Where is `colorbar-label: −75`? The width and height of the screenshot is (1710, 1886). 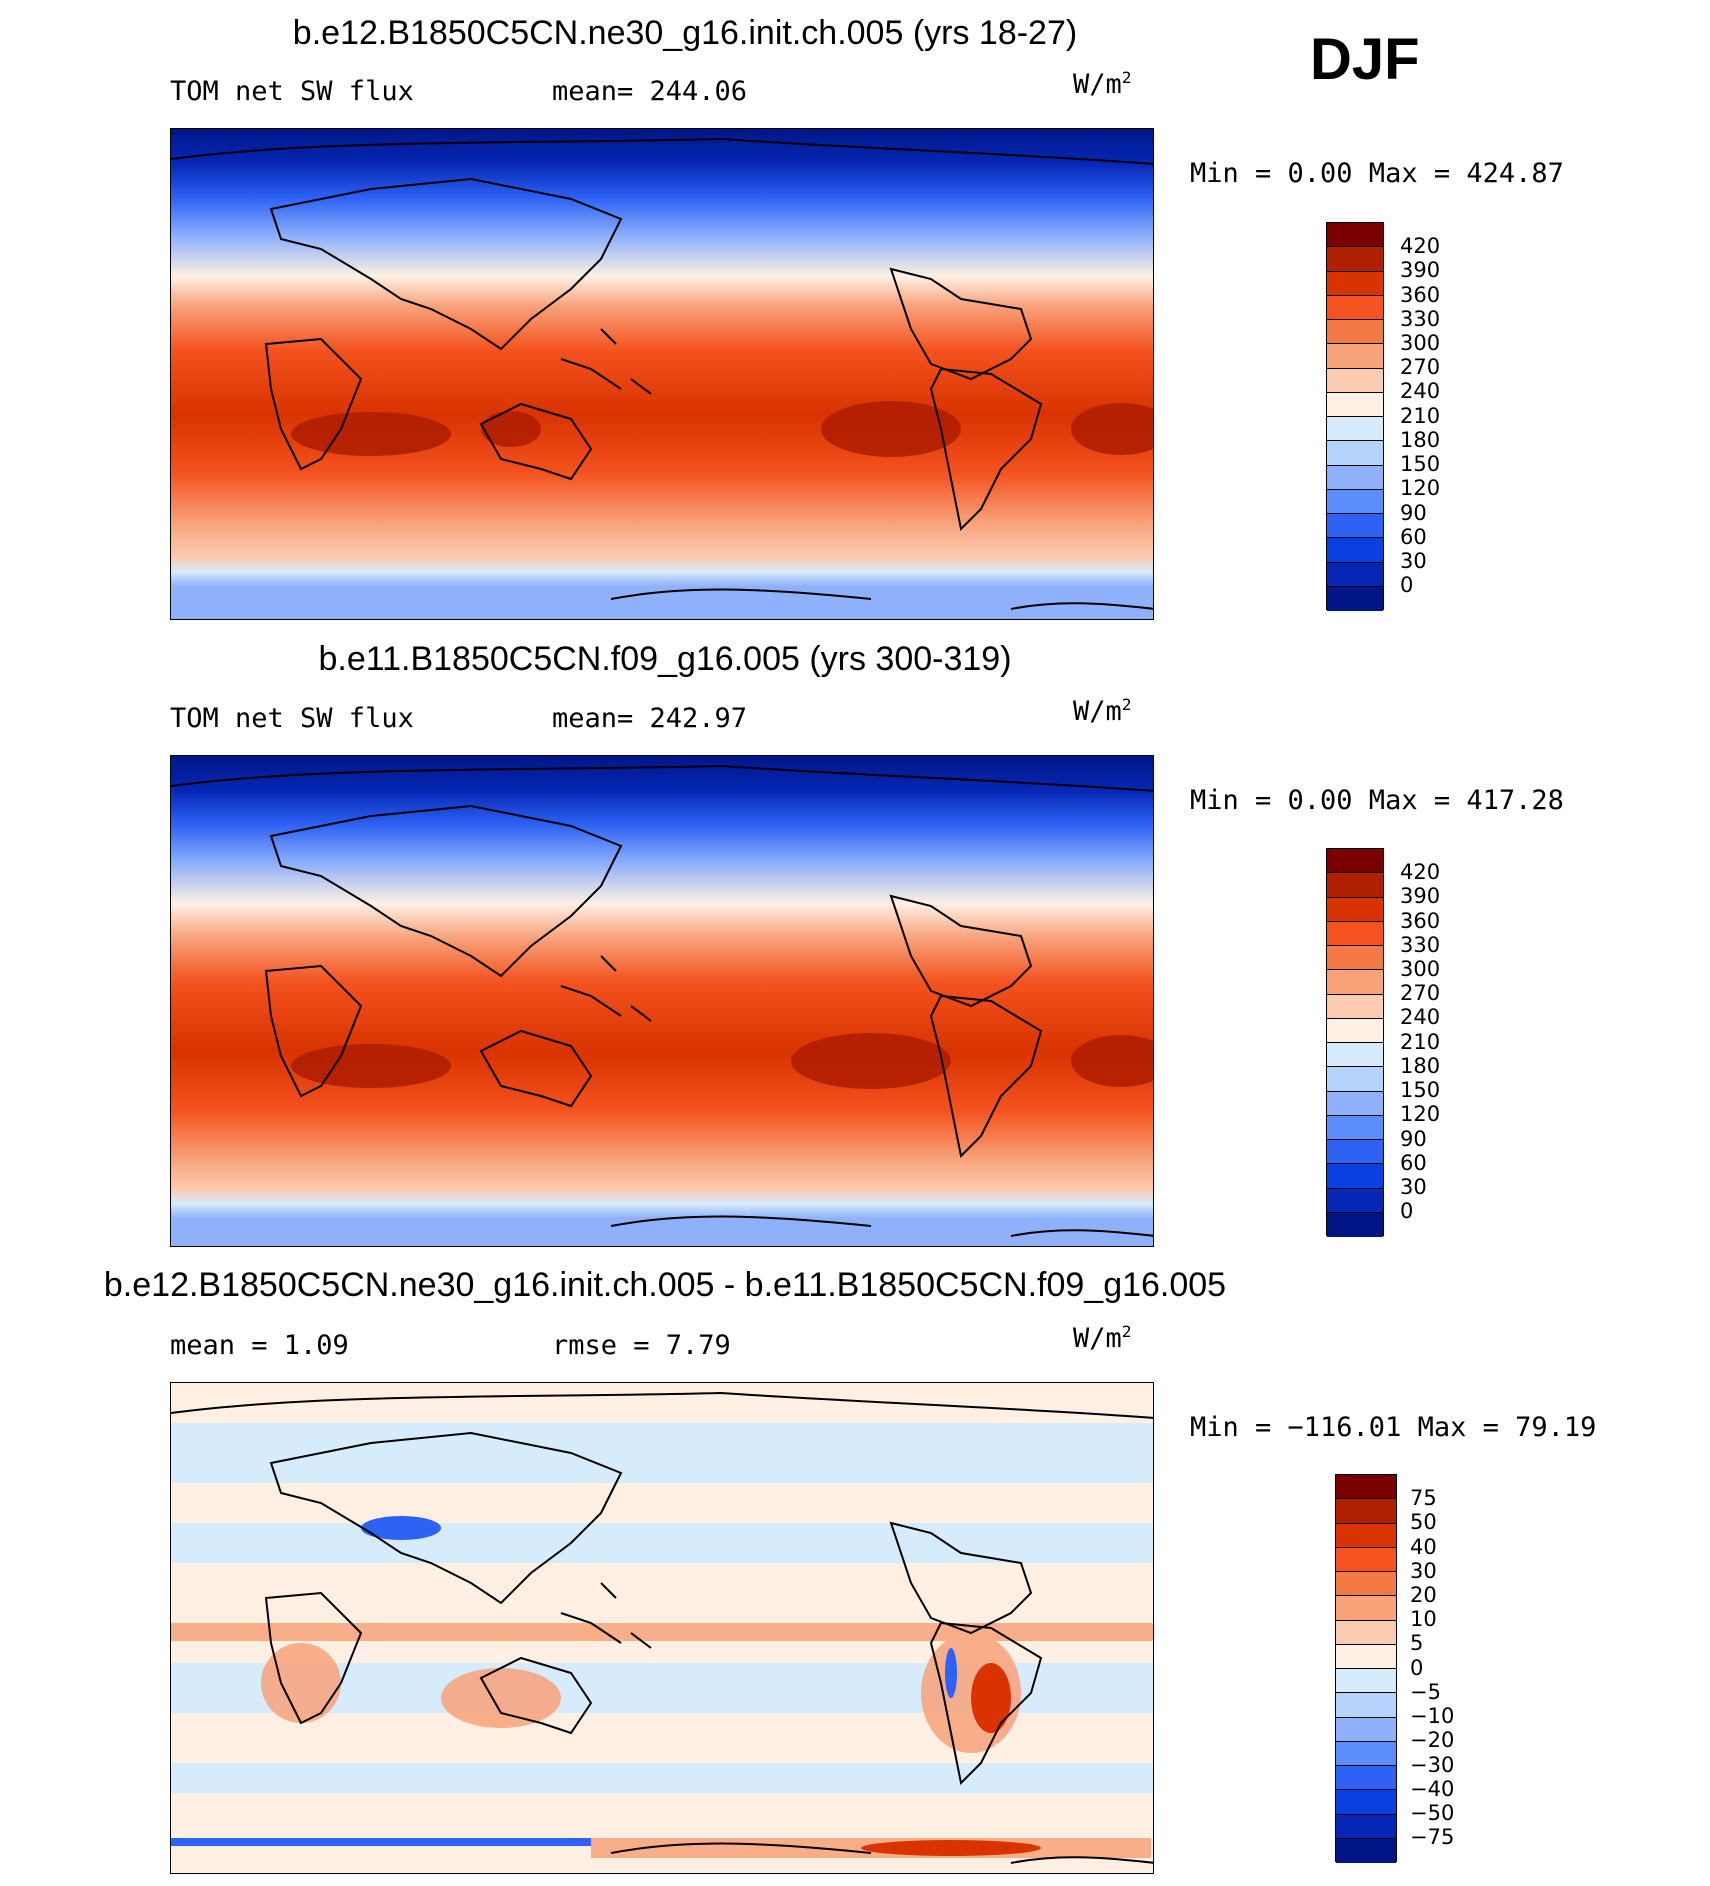 colorbar-label: −75 is located at coordinates (1432, 1837).